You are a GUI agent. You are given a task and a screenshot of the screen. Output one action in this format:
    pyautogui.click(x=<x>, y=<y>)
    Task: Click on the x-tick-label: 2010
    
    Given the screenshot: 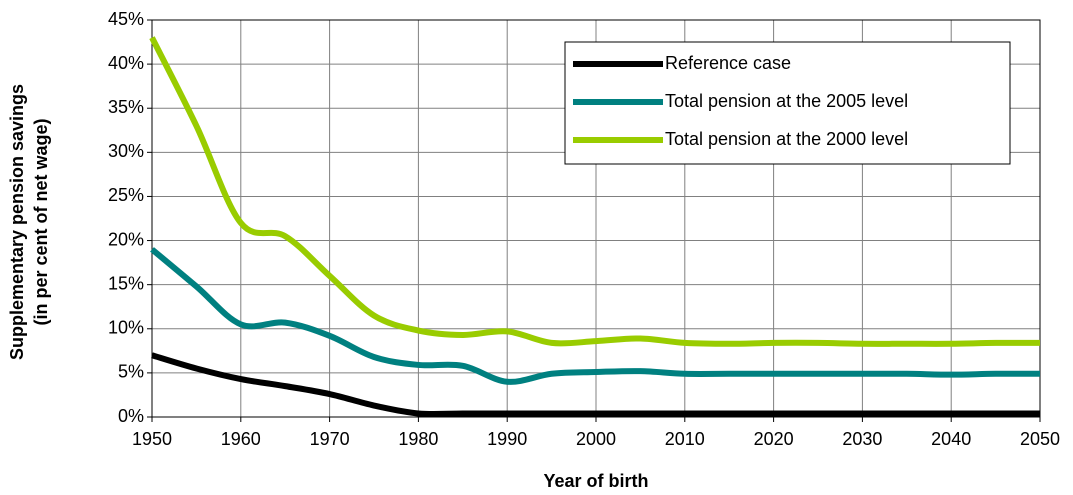 What is the action you would take?
    pyautogui.click(x=685, y=439)
    